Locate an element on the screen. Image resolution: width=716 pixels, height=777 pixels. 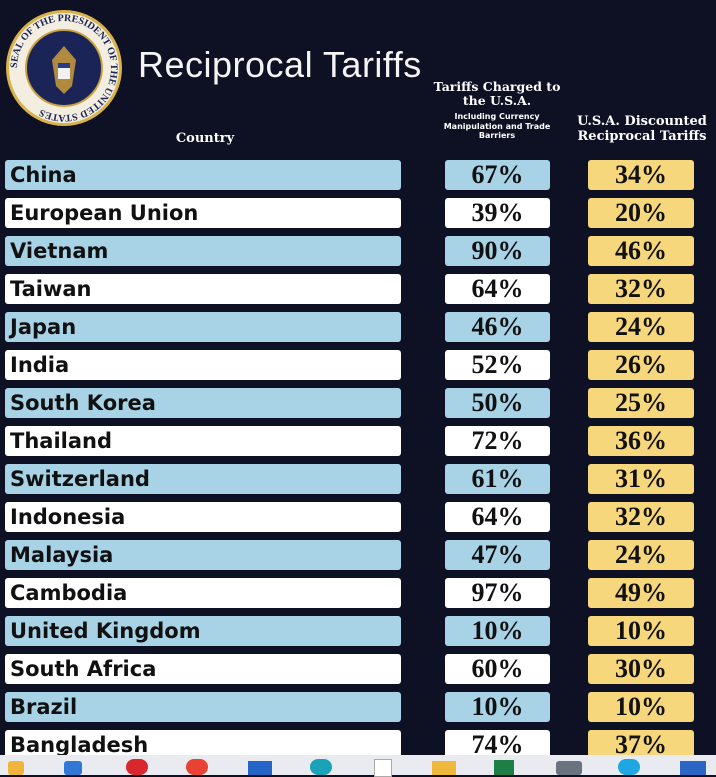
title: Reciprocal Tariffs is located at coordinates (280, 64).